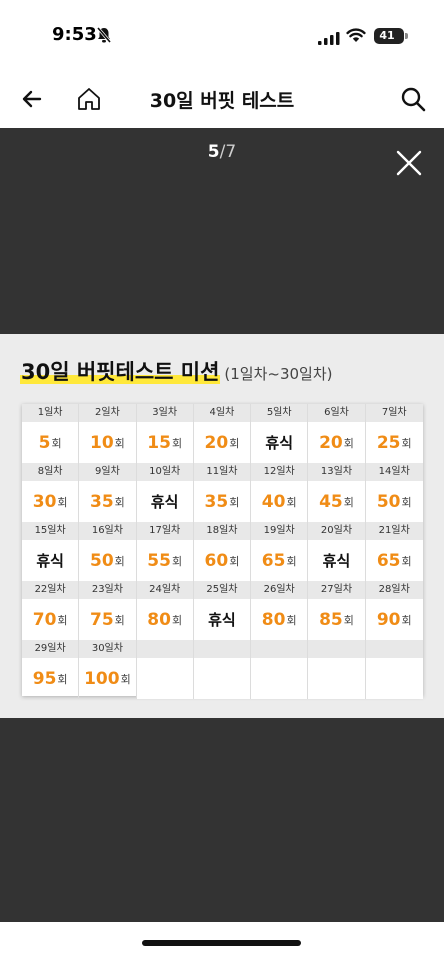 The height and width of the screenshot is (960, 444). Describe the element at coordinates (216, 560) in the screenshot. I see `rep-number: 60` at that location.